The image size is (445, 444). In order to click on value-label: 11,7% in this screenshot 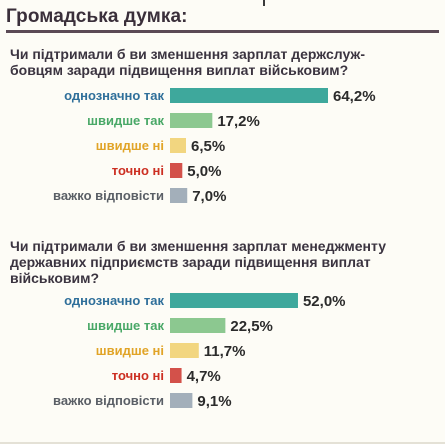, I will do `click(225, 351)`.